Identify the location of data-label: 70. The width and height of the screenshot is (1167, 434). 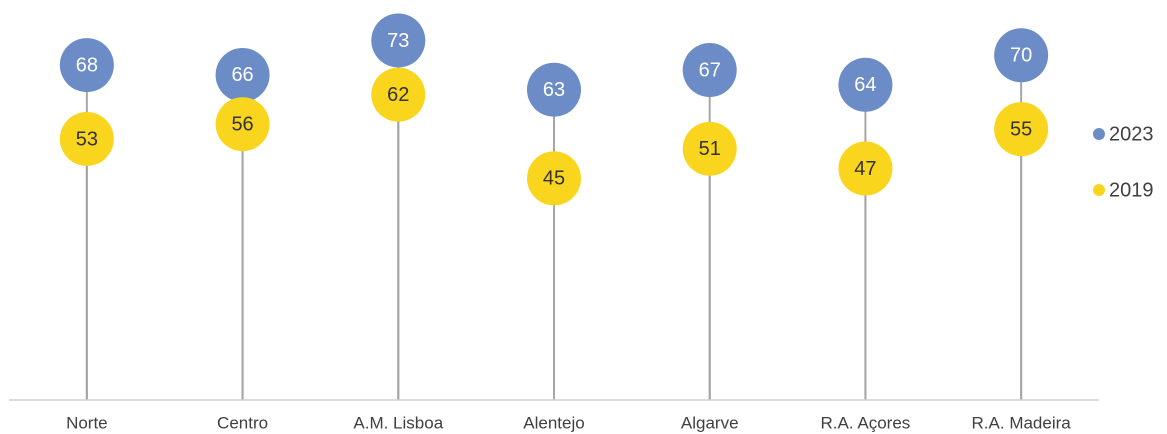
(1021, 56).